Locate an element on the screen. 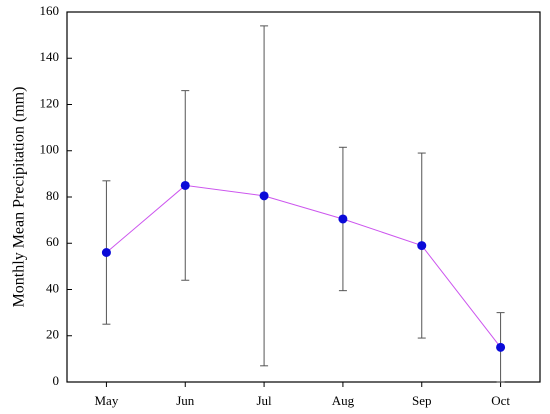 This screenshot has height=414, width=550. y-tick-label: 100 is located at coordinates (50, 149).